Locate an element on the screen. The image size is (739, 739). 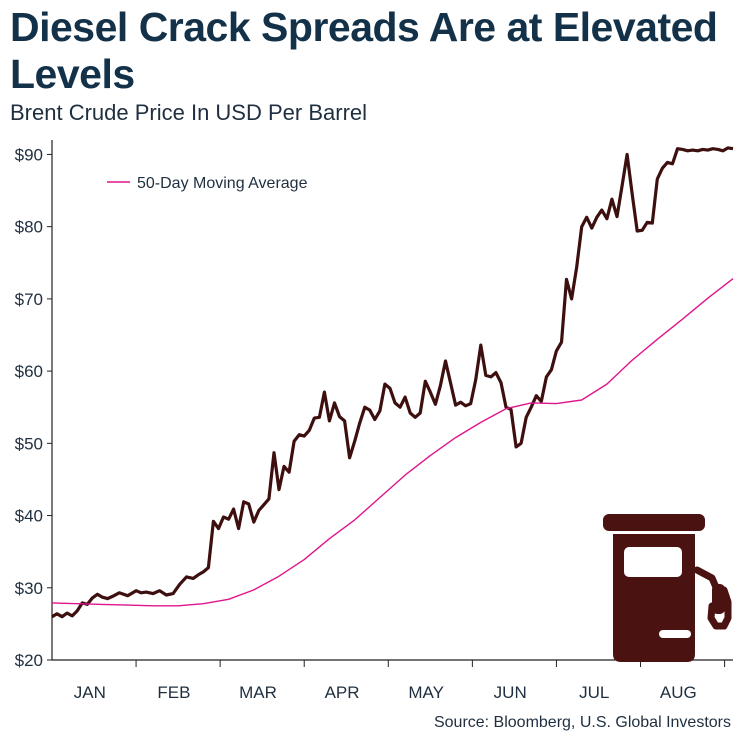
x-tick-label: JUN is located at coordinates (510, 692).